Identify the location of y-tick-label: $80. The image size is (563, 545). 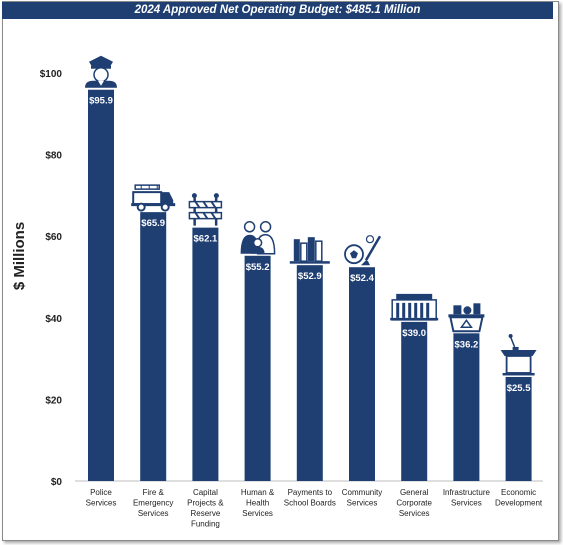
(53, 156).